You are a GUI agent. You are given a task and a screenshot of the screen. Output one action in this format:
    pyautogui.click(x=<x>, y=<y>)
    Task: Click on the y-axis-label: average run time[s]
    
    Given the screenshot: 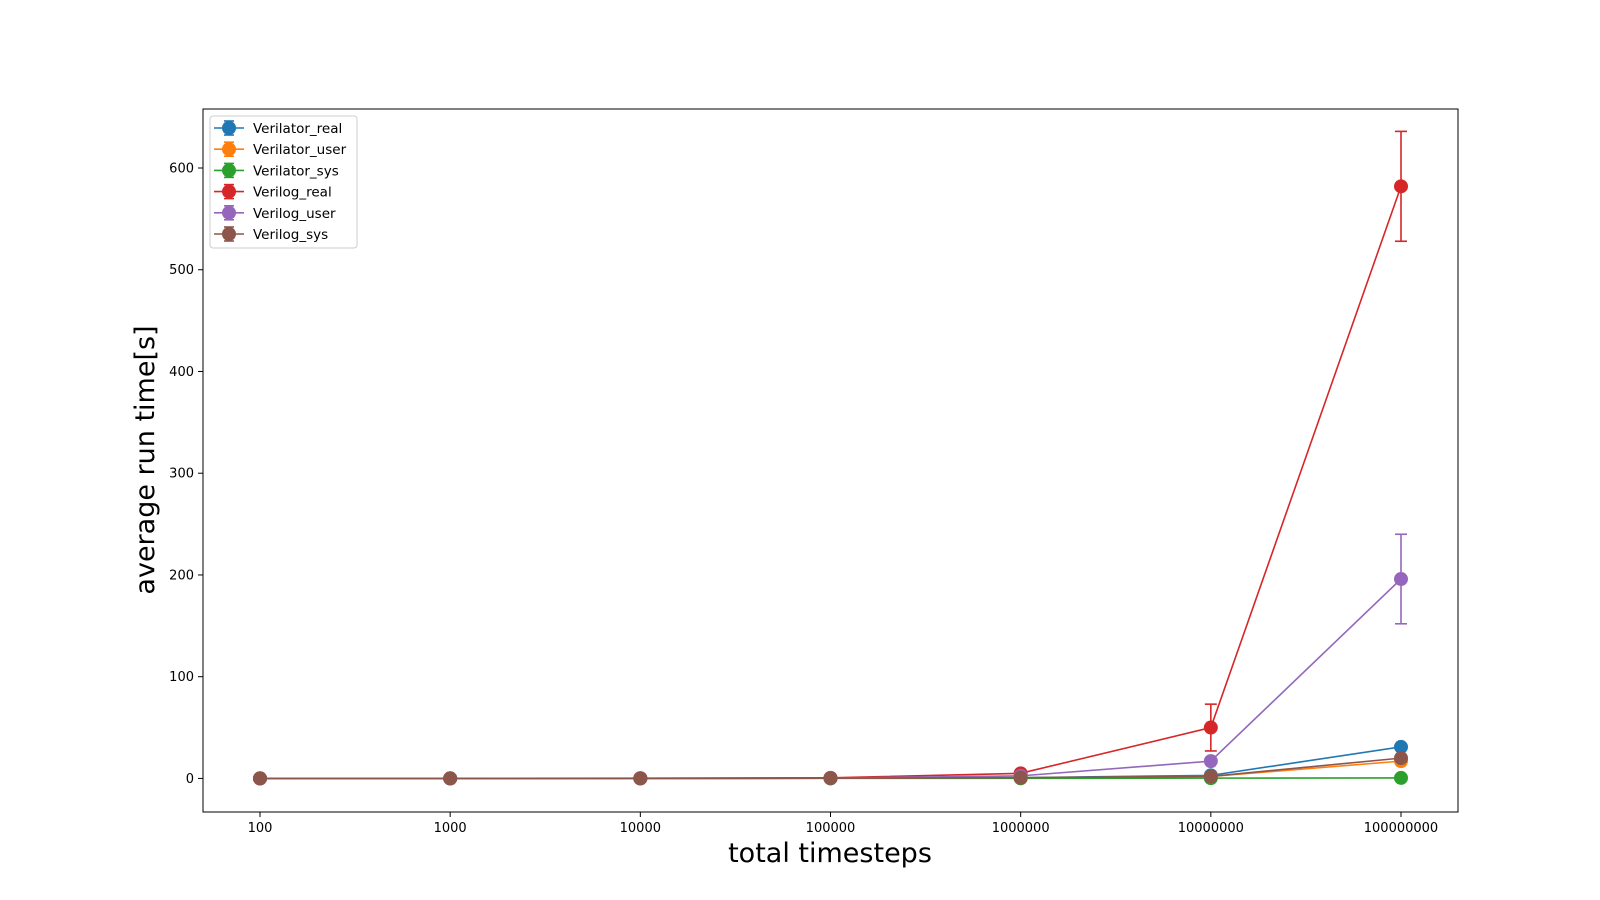 What is the action you would take?
    pyautogui.click(x=145, y=459)
    